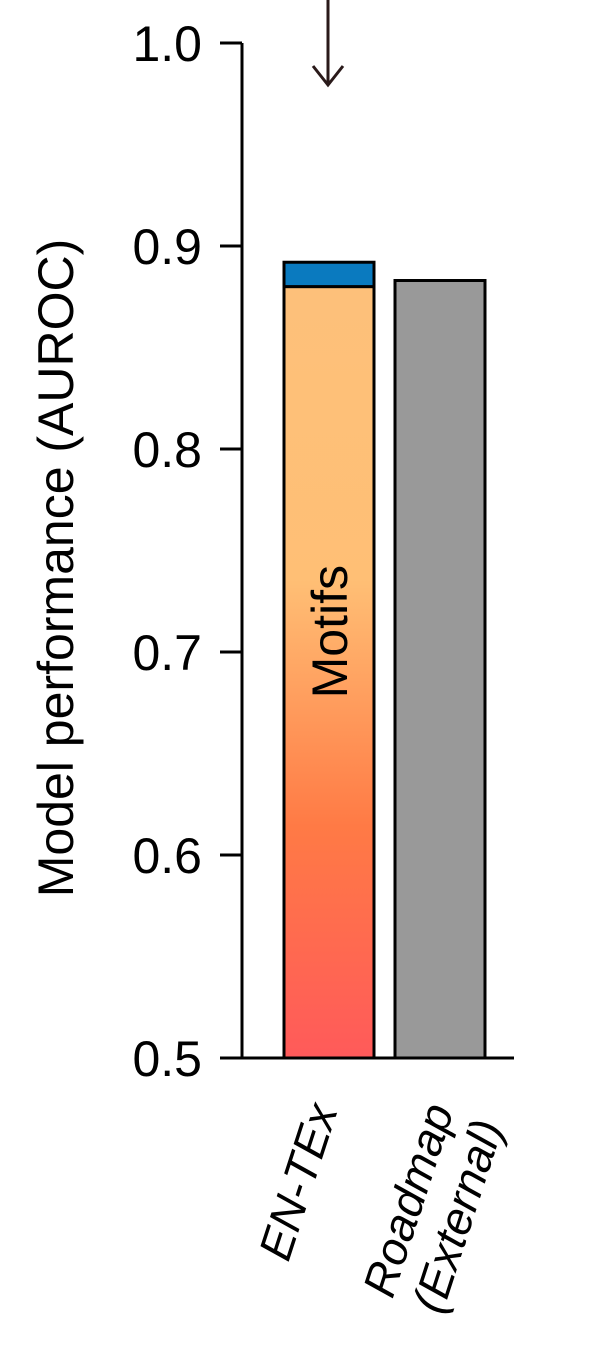  Describe the element at coordinates (167, 44) in the screenshot. I see `y-tick-label: 1.0` at that location.